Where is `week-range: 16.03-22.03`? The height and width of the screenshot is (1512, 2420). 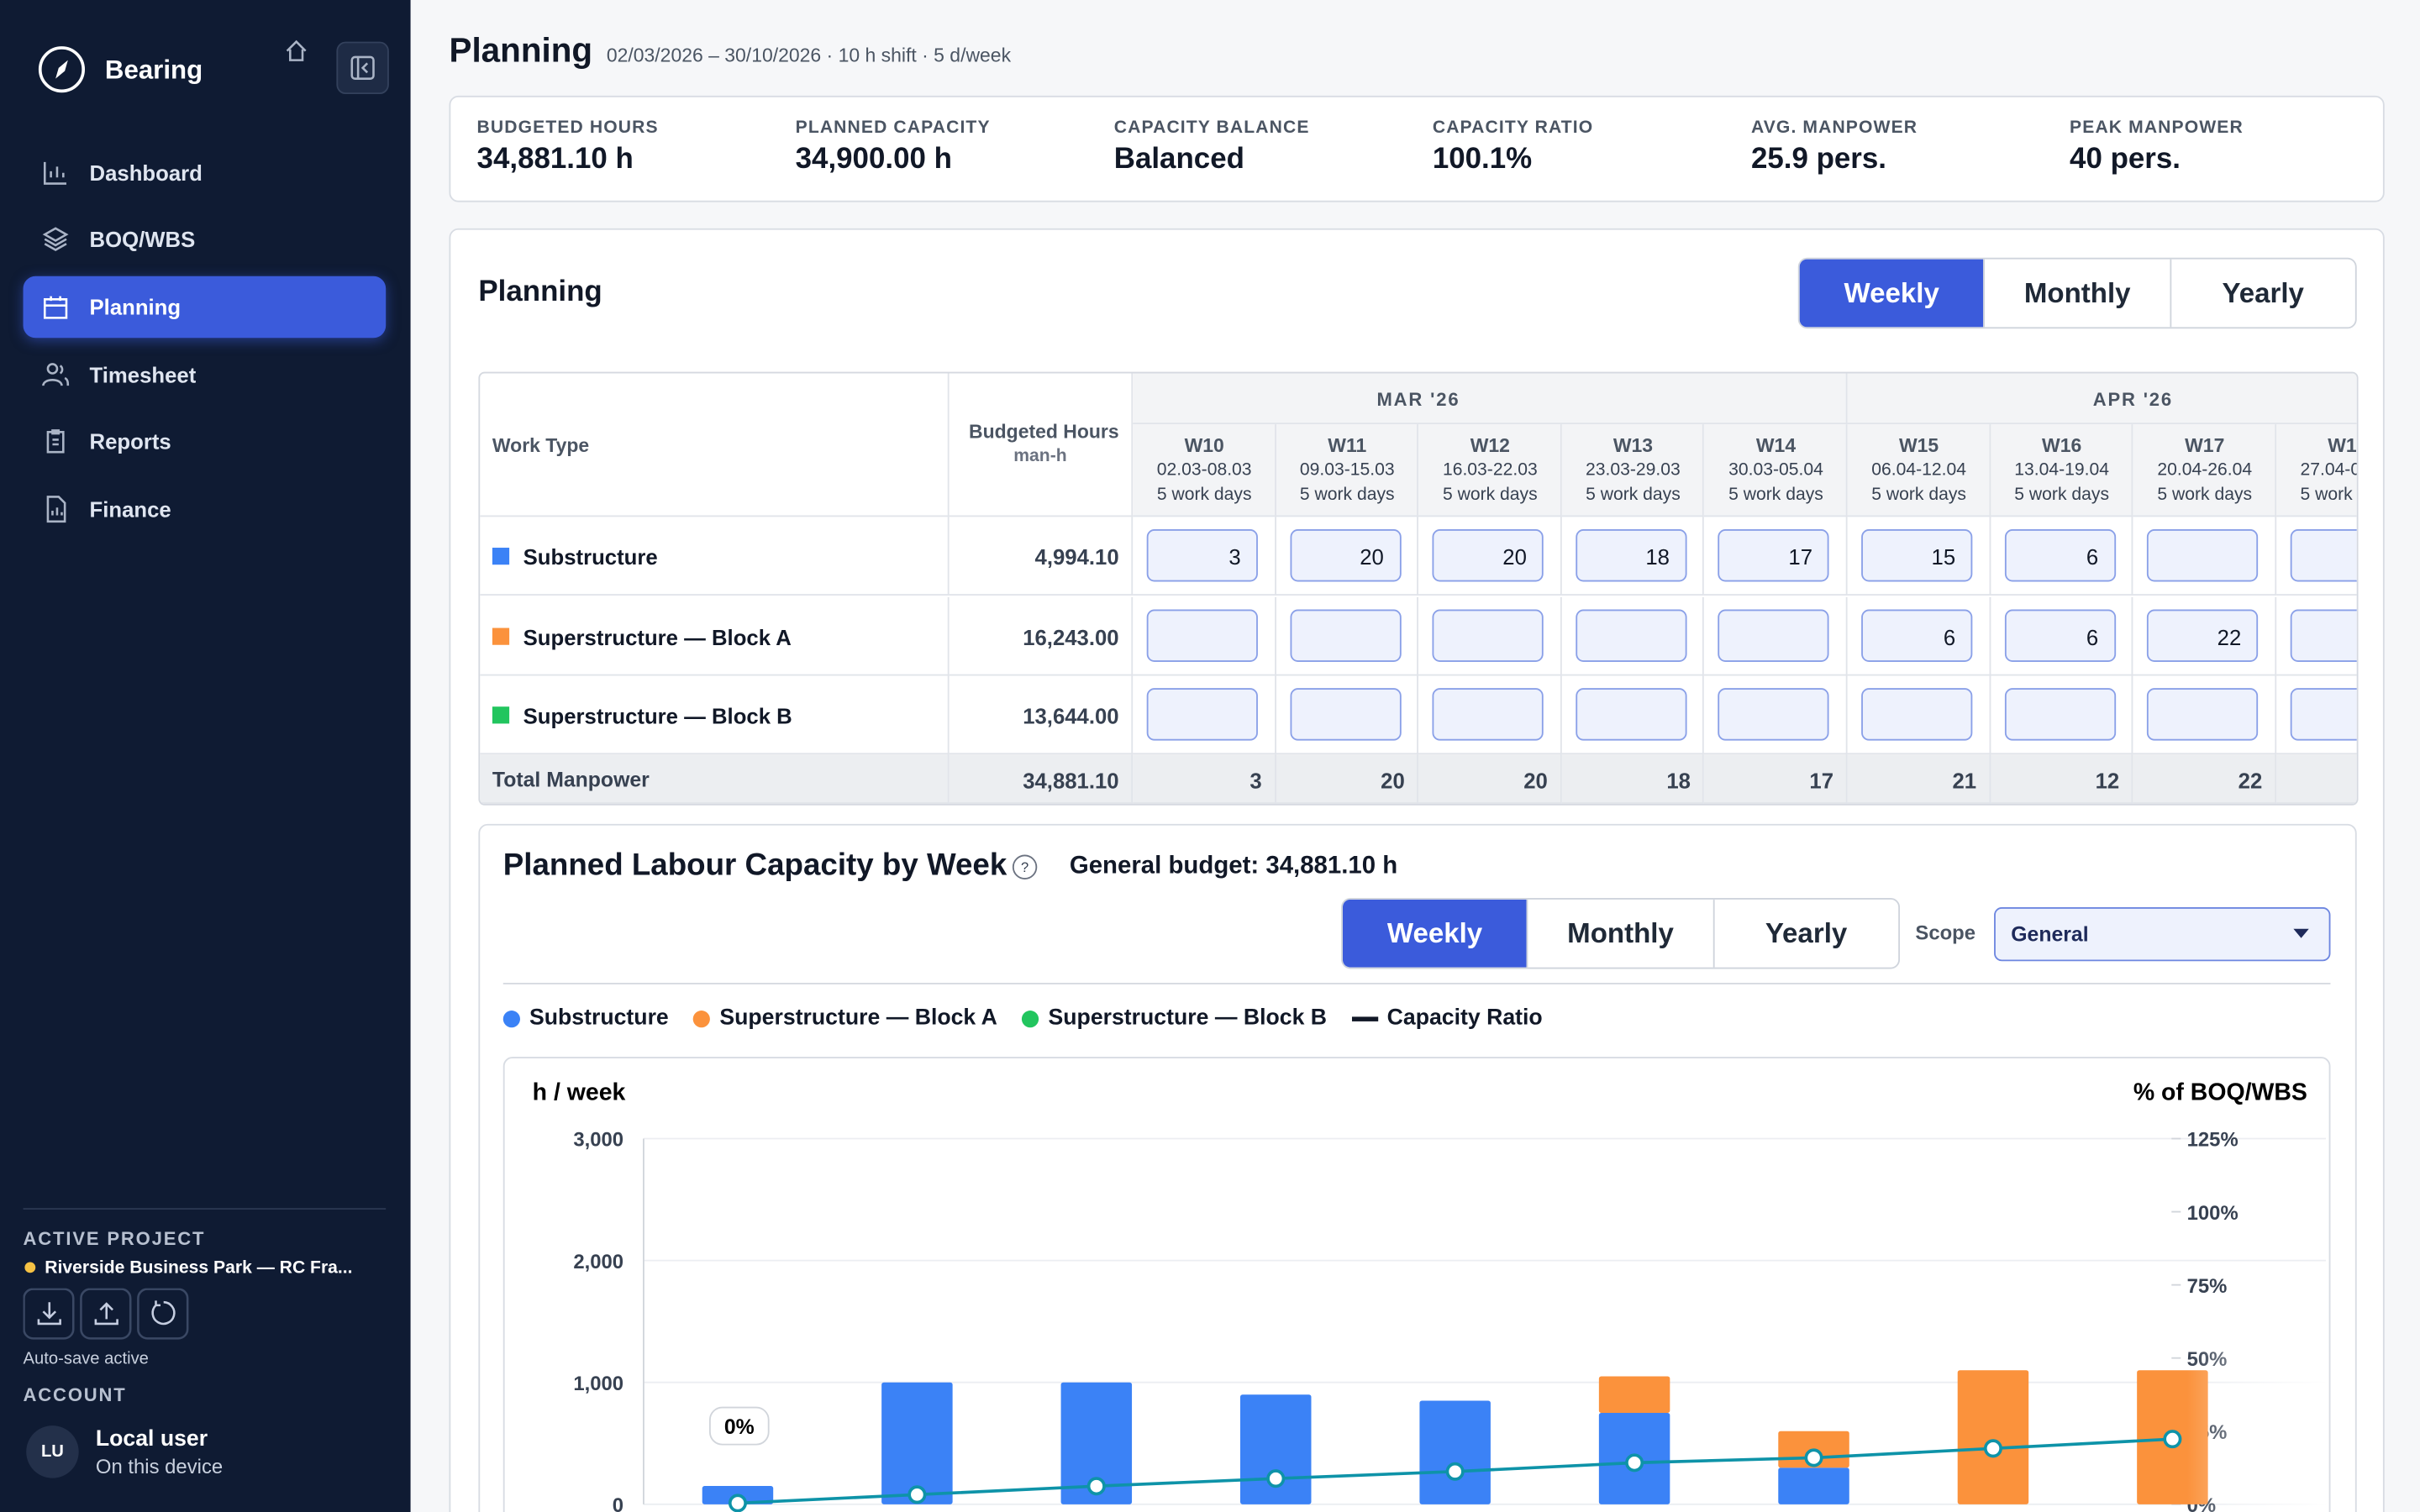
week-range: 16.03-22.03 is located at coordinates (1490, 470).